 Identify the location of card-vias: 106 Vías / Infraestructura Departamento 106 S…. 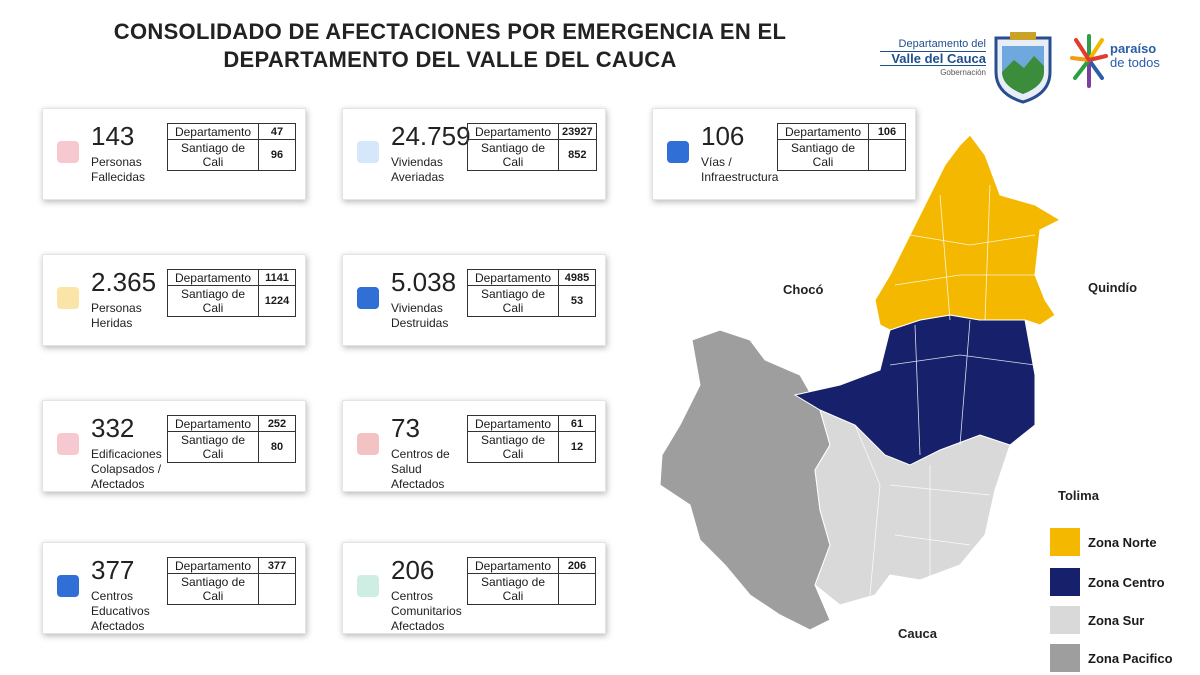
(784, 154).